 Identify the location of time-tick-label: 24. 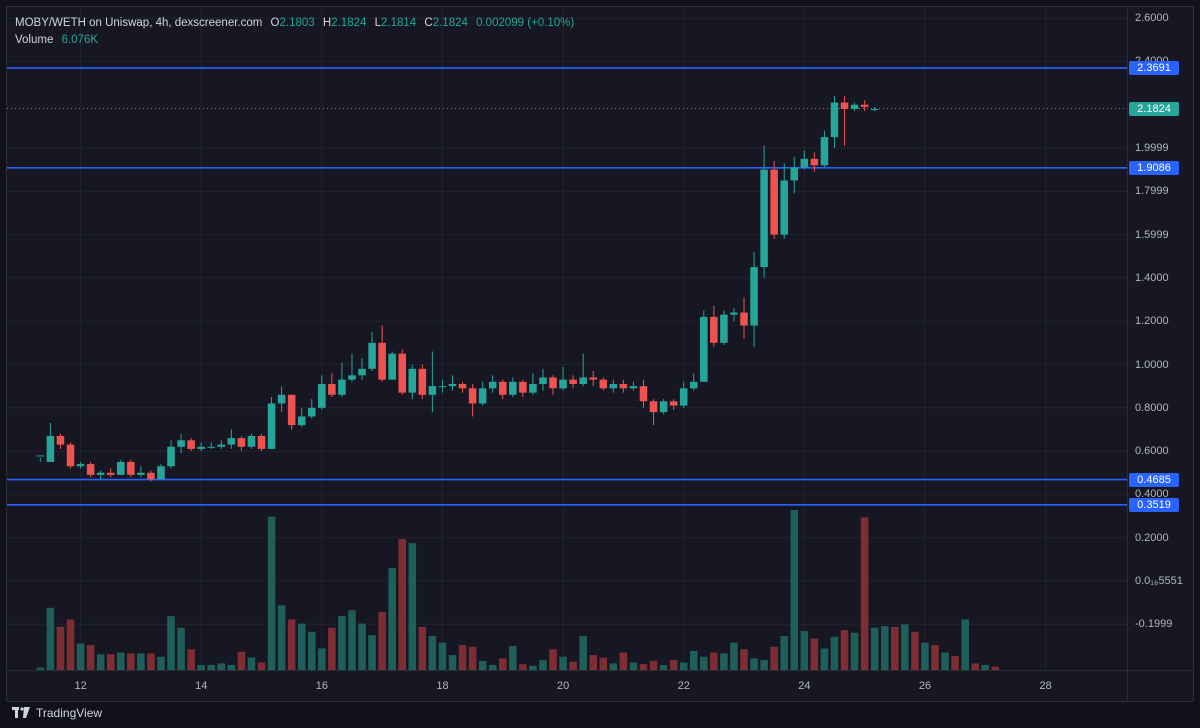
(804, 686).